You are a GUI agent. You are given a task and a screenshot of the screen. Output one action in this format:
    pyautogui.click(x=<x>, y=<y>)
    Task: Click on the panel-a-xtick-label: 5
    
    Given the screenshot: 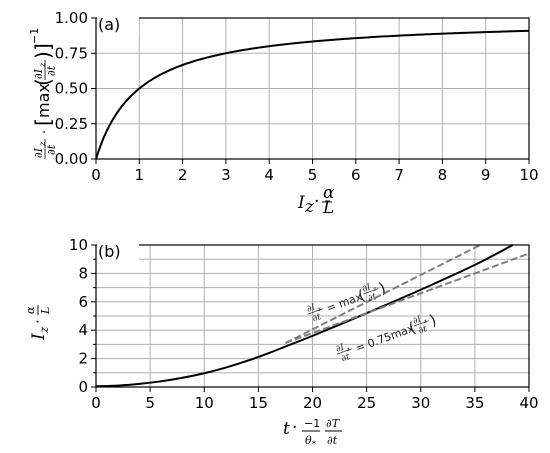 What is the action you would take?
    pyautogui.click(x=313, y=175)
    